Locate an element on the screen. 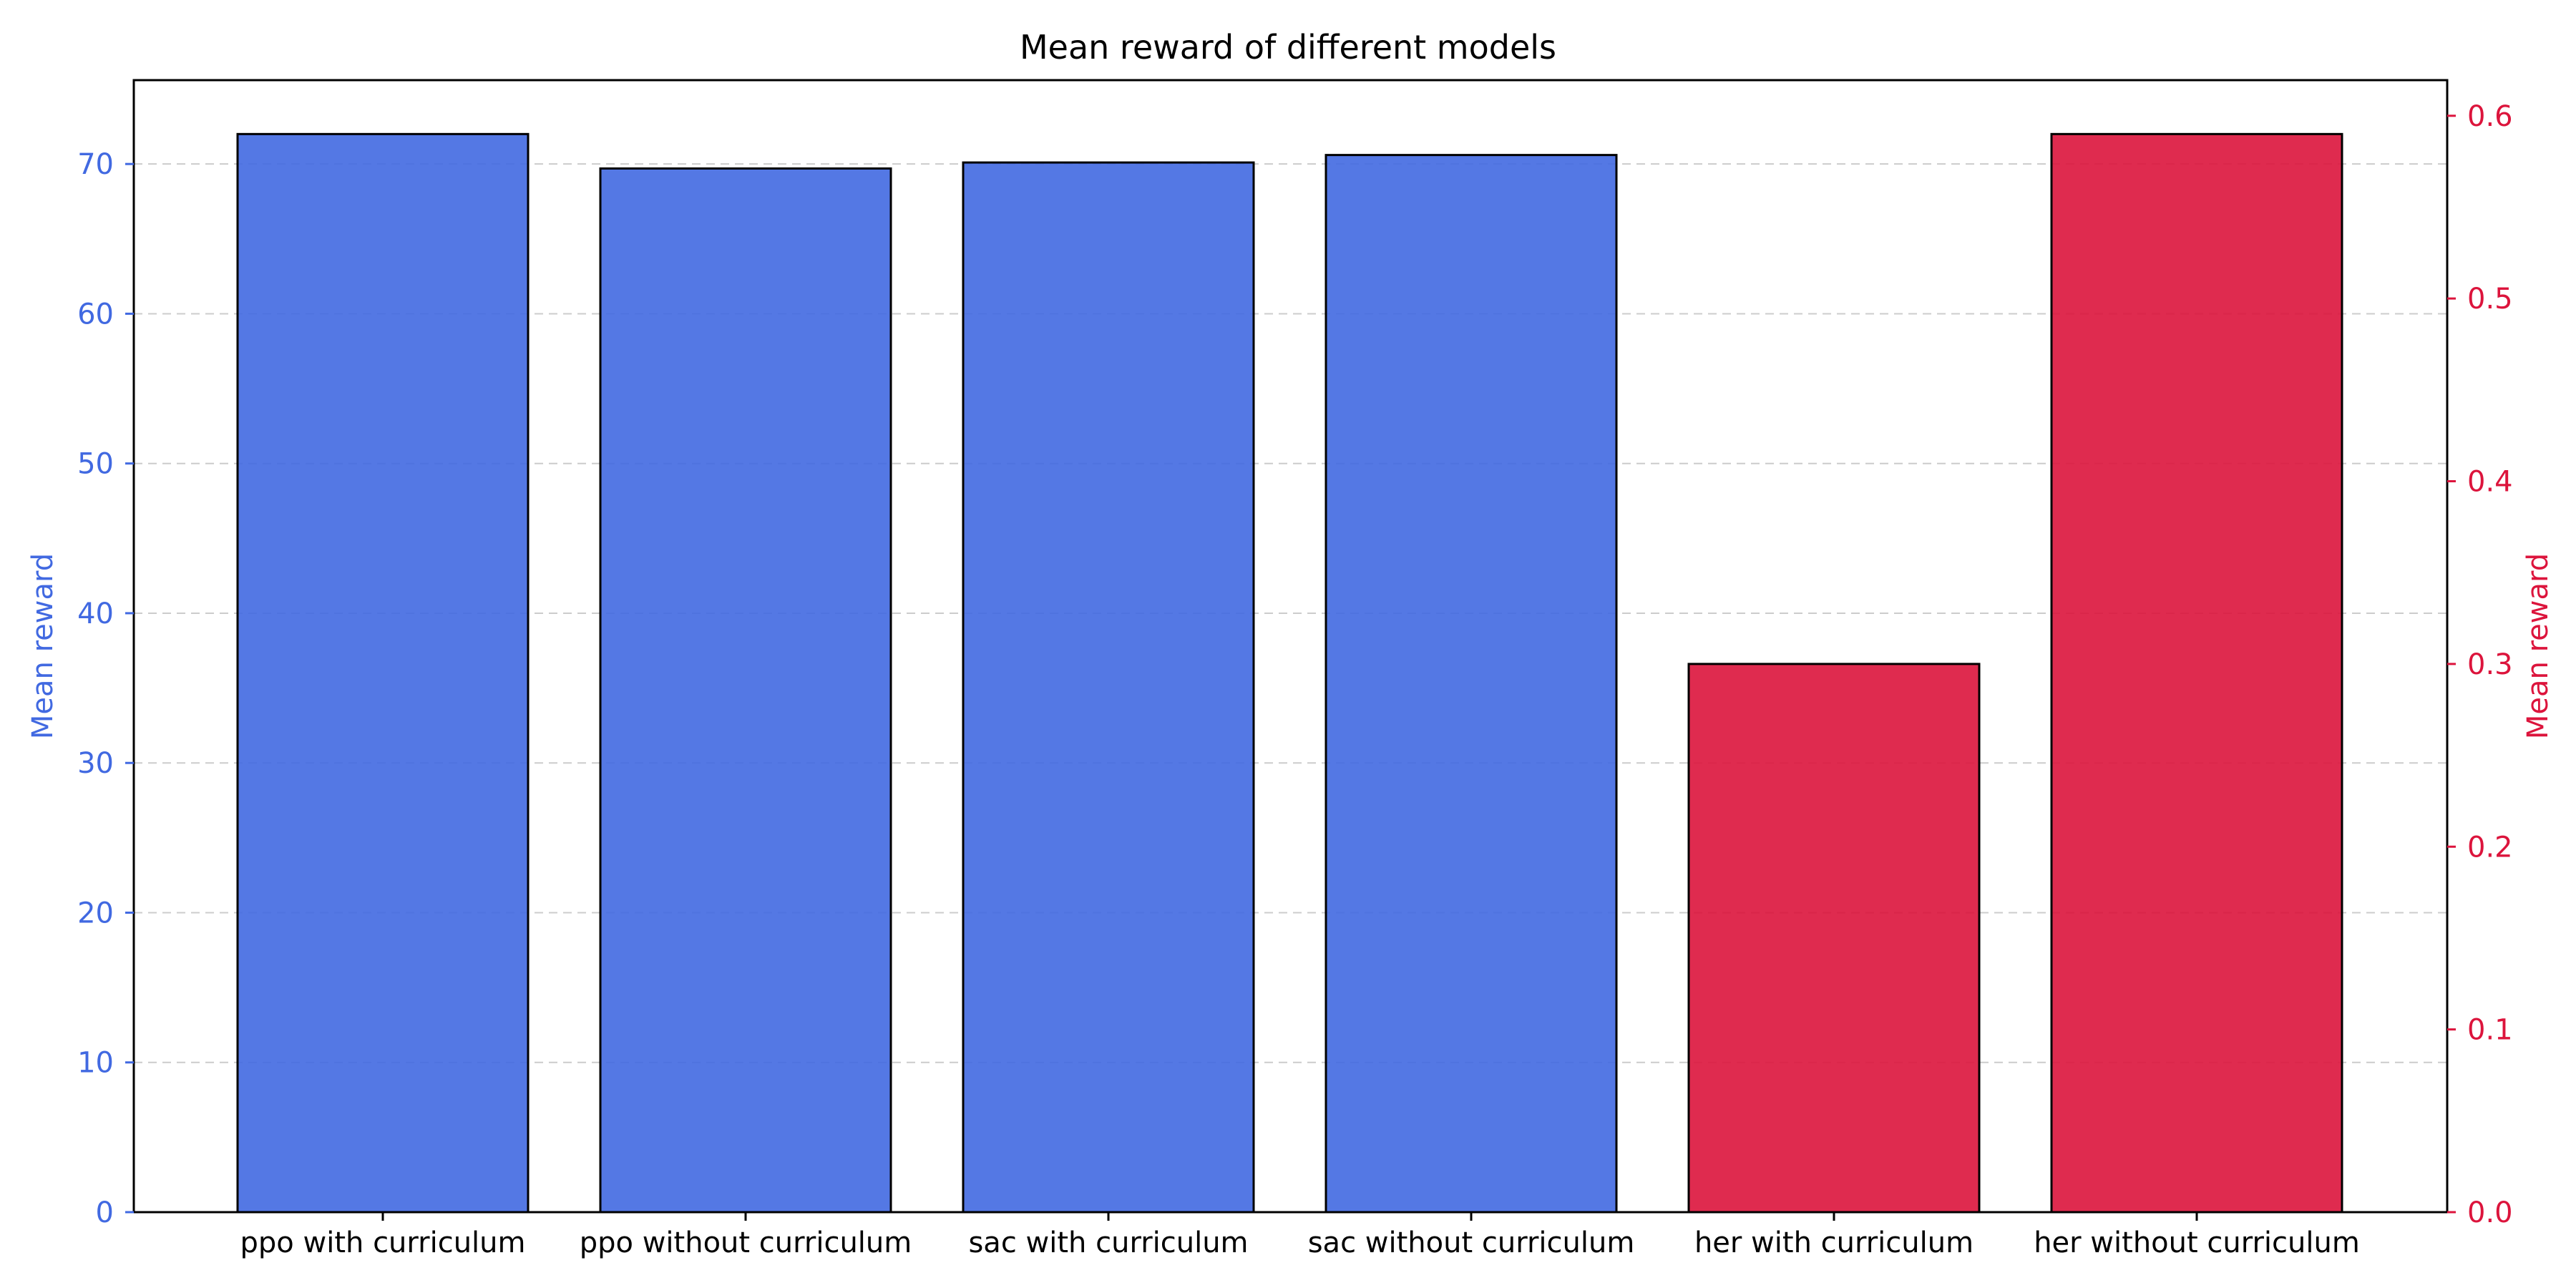 This screenshot has width=2576, height=1288. x-tick-label: sac without curriculum is located at coordinates (1471, 1242).